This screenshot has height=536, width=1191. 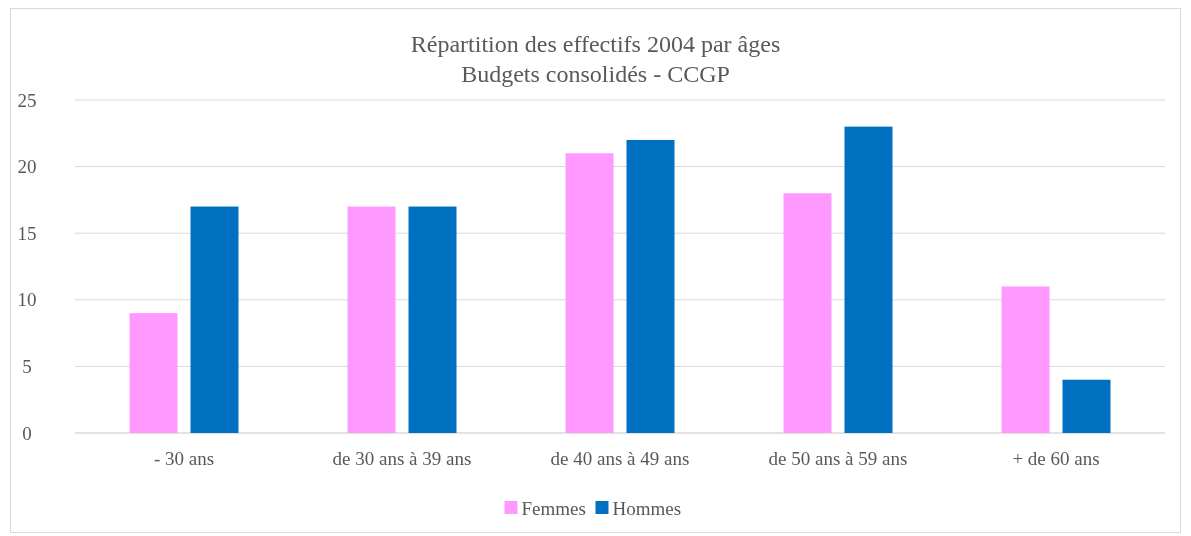 What do you see at coordinates (27, 100) in the screenshot?
I see `y-tick-label: 25` at bounding box center [27, 100].